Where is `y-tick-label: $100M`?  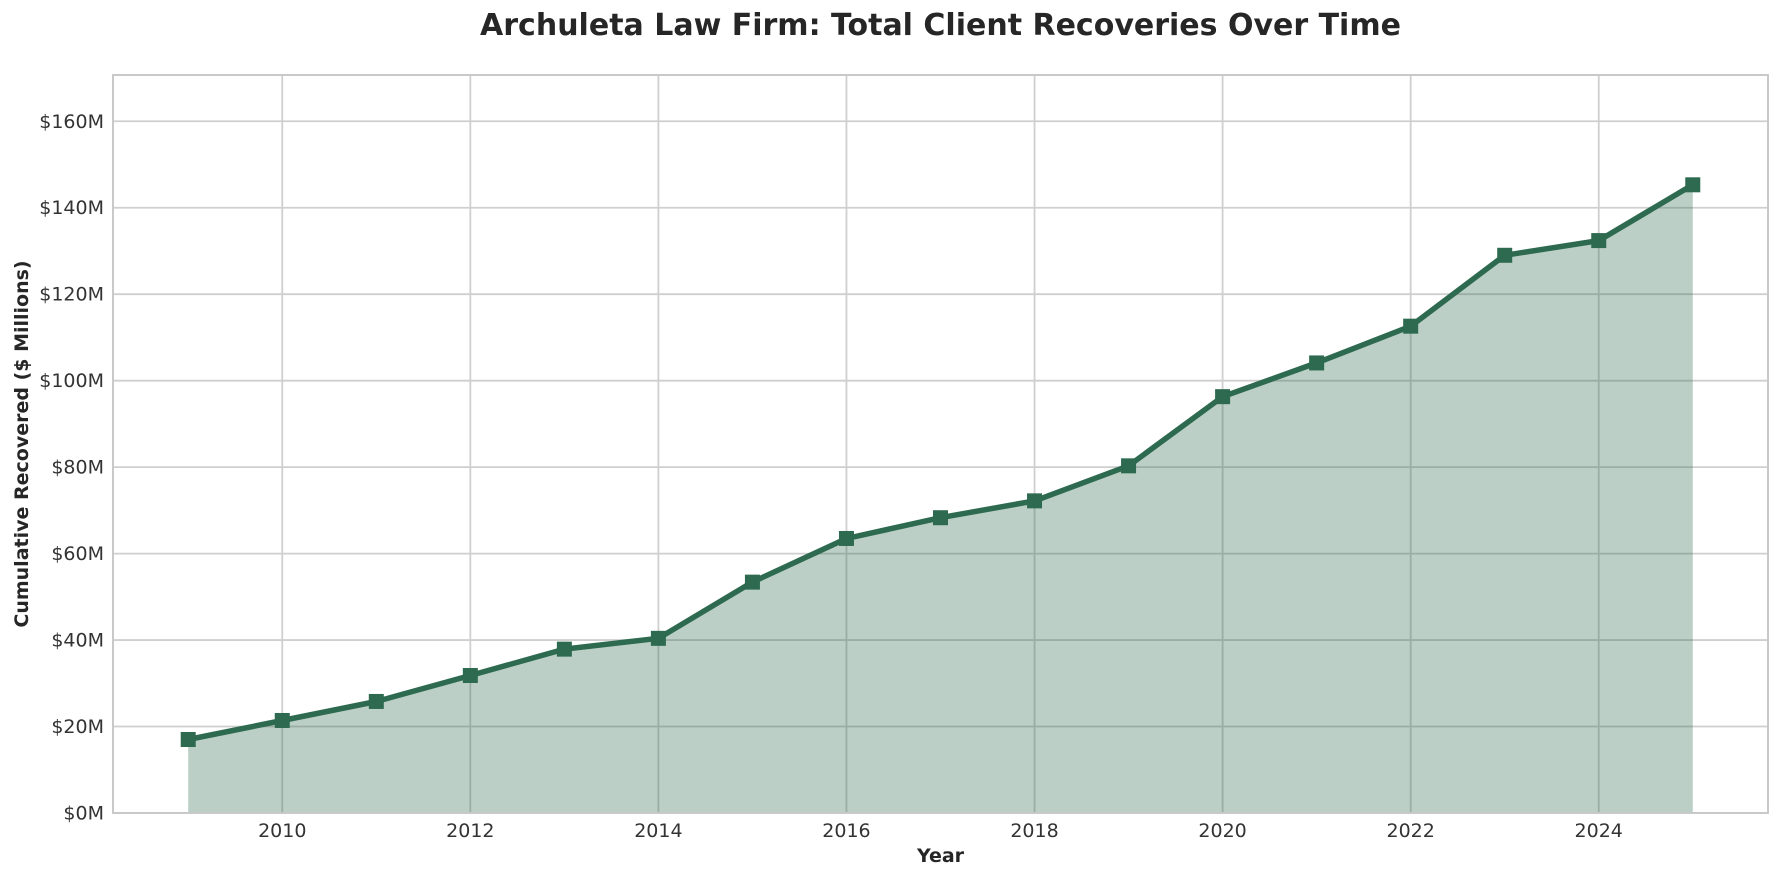
y-tick-label: $100M is located at coordinates (71, 381).